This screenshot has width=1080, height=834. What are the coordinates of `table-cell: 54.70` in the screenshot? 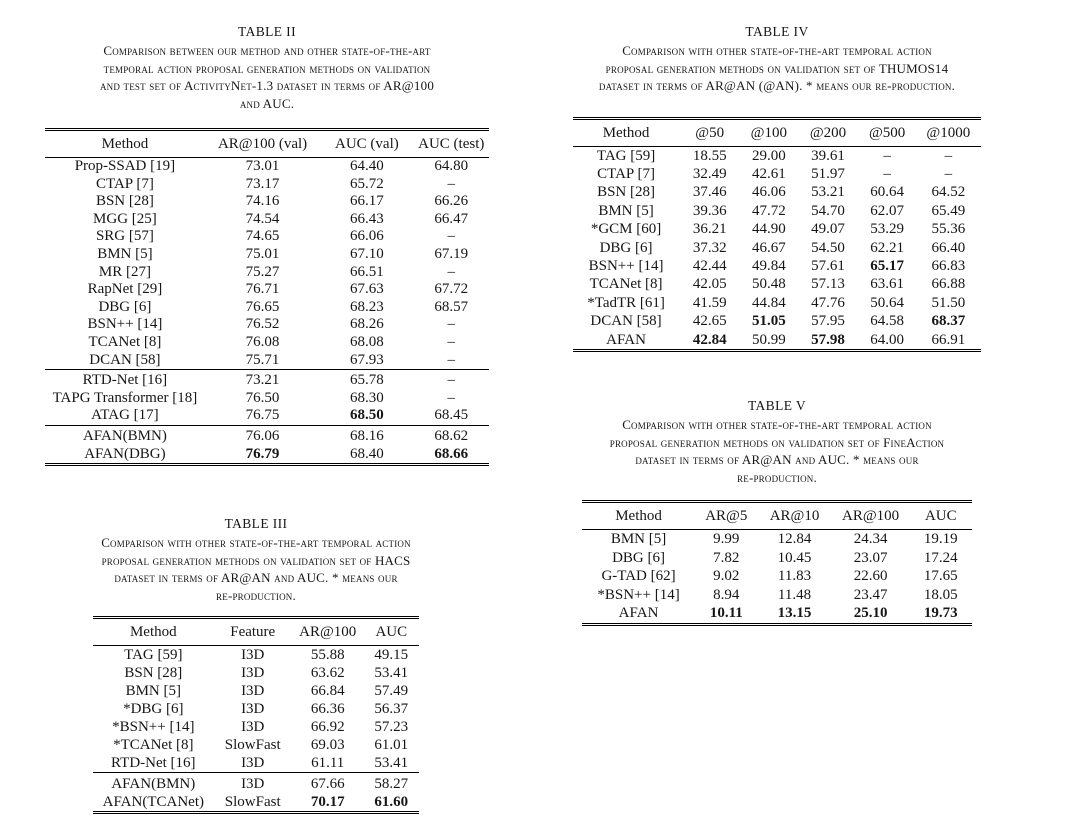 It's located at (828, 210).